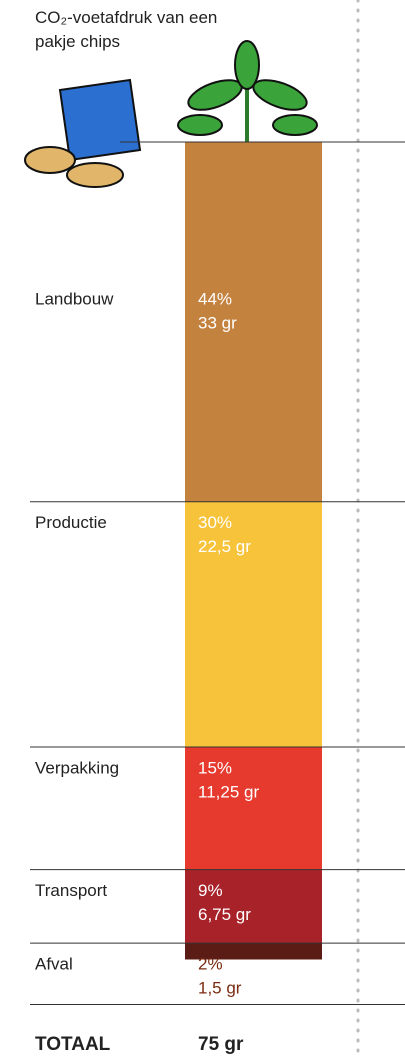 This screenshot has height=1060, width=405. What do you see at coordinates (224, 914) in the screenshot?
I see `value-label: 6,75 gr` at bounding box center [224, 914].